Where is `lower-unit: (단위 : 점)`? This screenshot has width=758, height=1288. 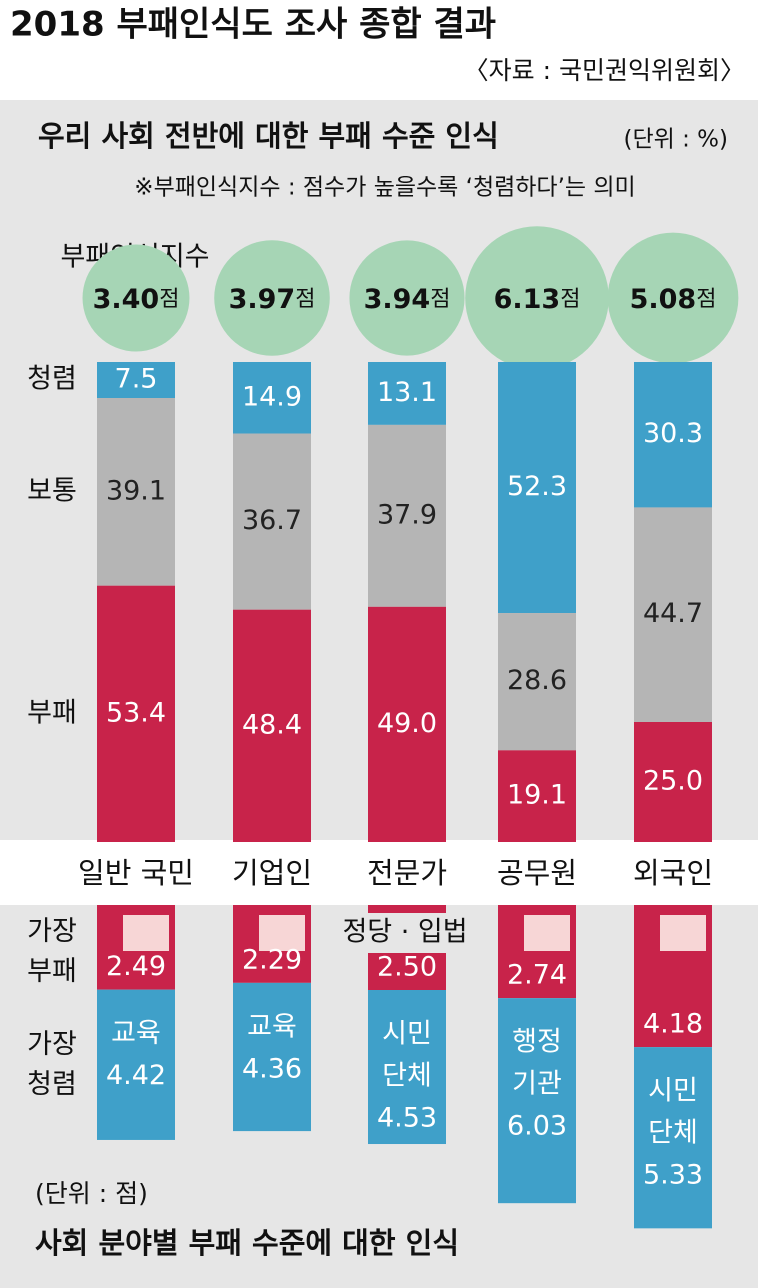 lower-unit: (단위 : 점) is located at coordinates (91, 1193).